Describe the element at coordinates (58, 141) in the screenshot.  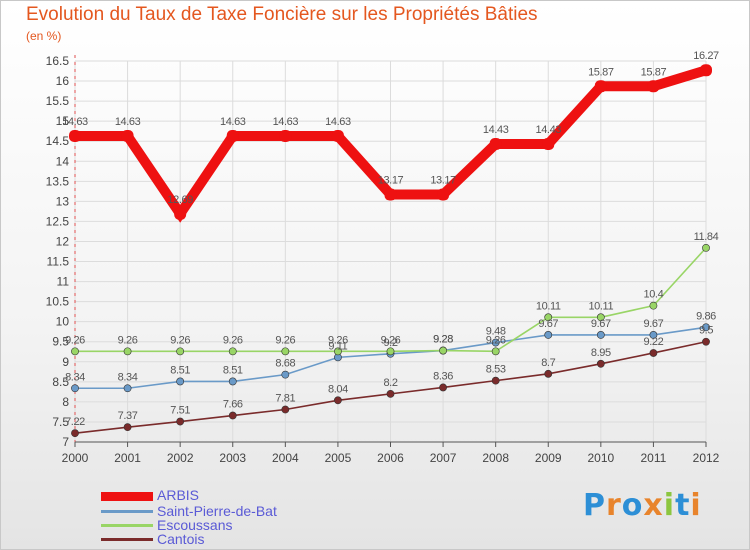
I see `y-tick-label: 14.5` at that location.